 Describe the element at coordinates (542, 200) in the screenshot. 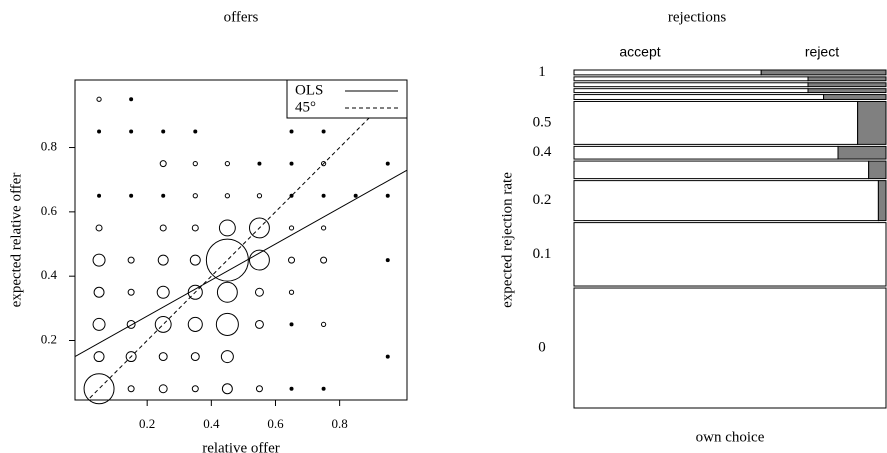

I see `y-category-label: 0.2` at that location.